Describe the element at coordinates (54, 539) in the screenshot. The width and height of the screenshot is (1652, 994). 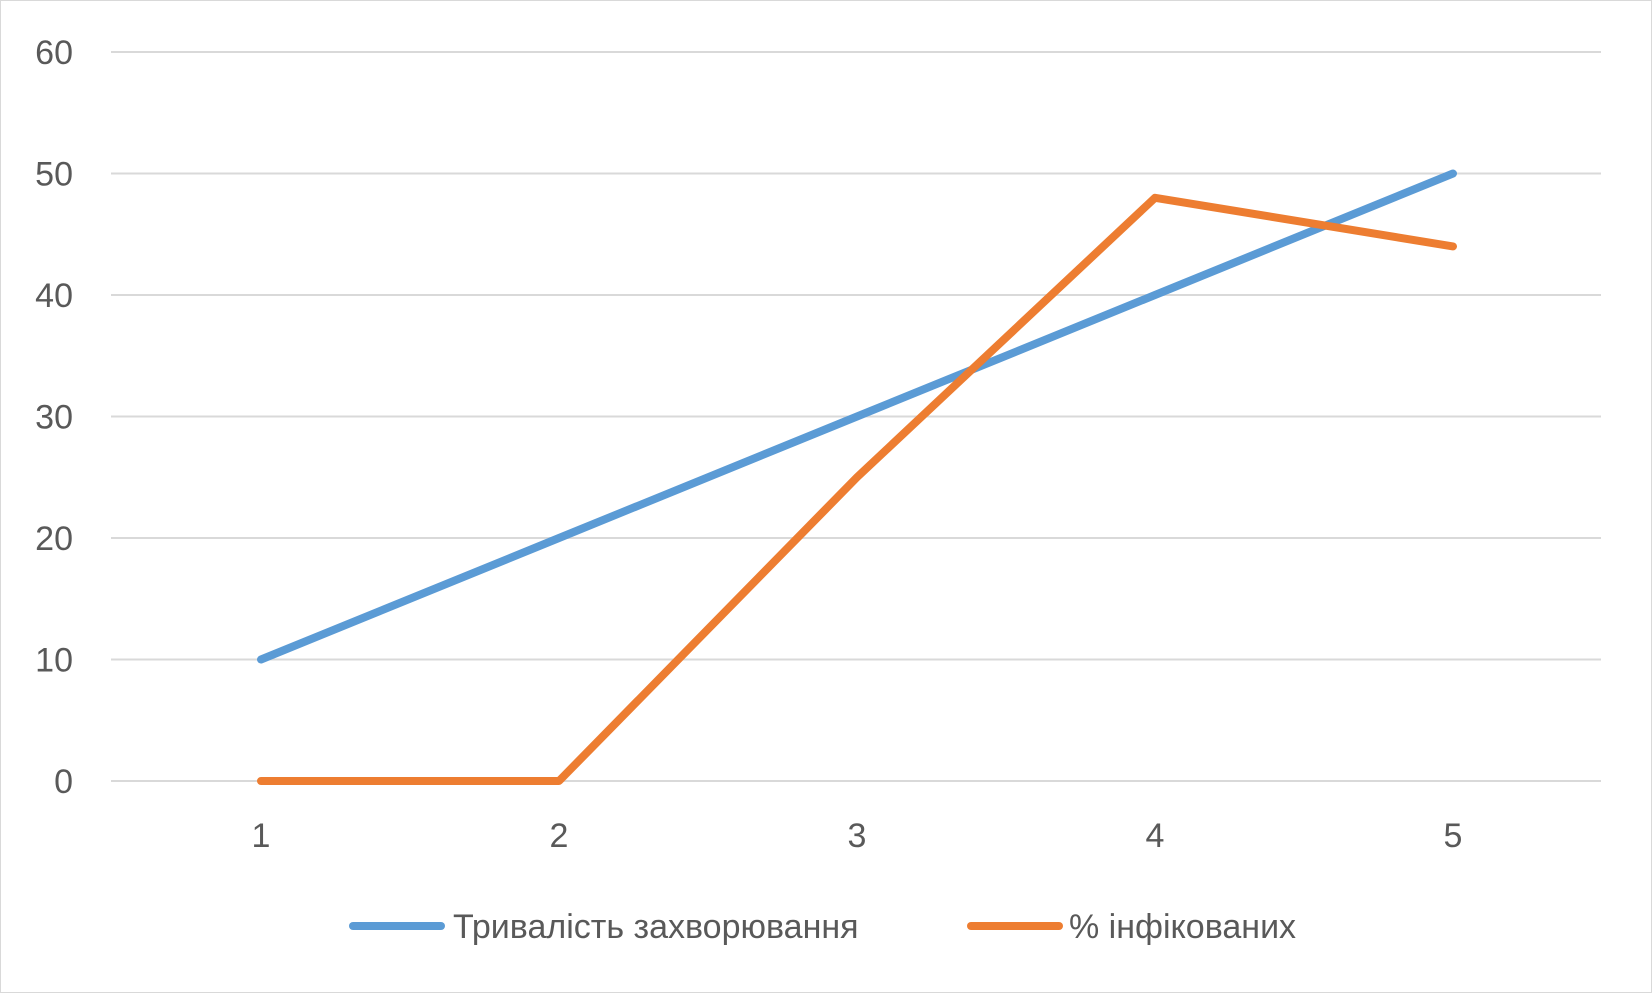
I see `y-tick-label: 20` at that location.